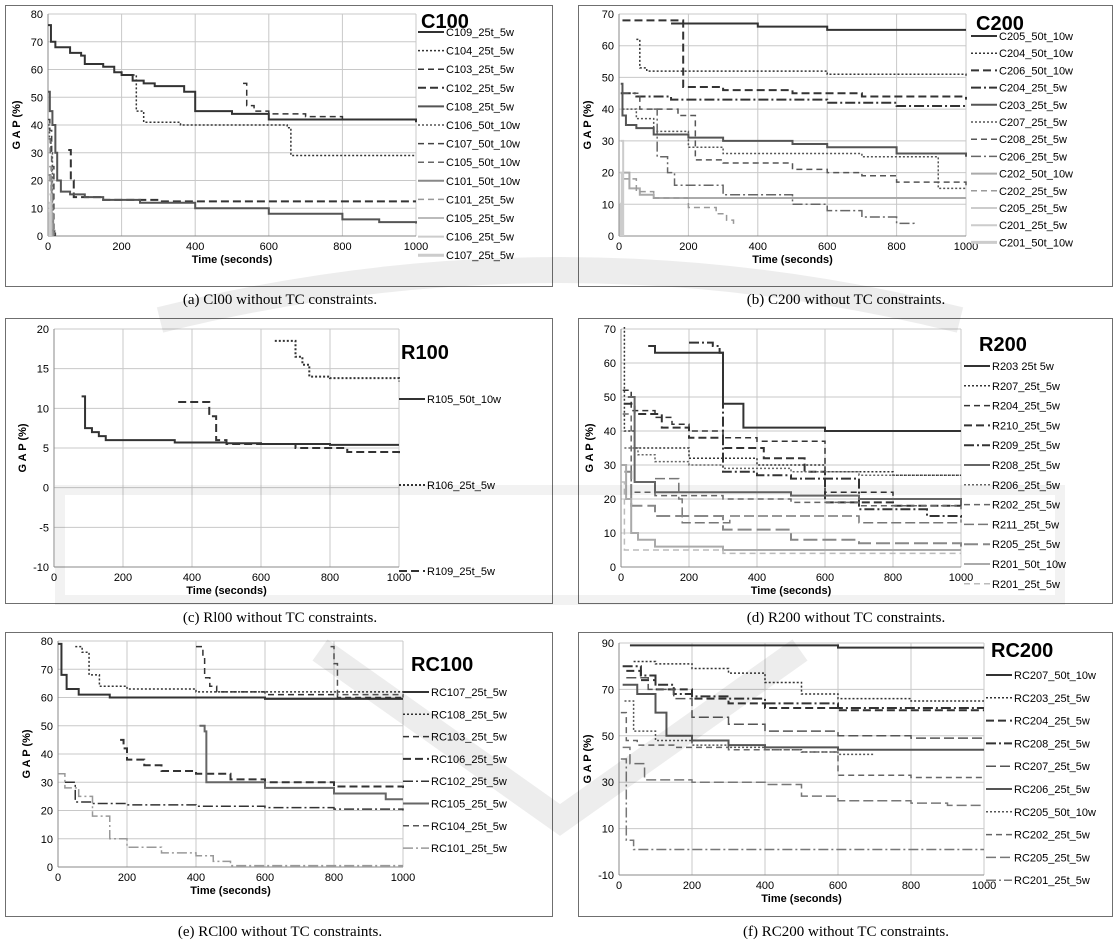 This screenshot has height=950, width=1116. I want to click on legend-label-7: RC101_25t_5w, so click(469, 849).